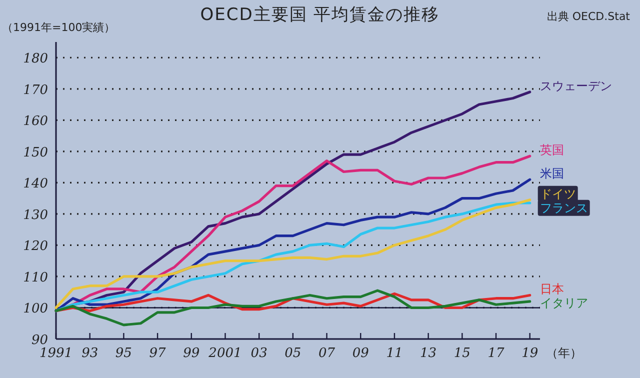 The width and height of the screenshot is (640, 378). Describe the element at coordinates (59, 27) in the screenshot. I see `y-axis-title: （1991年=100実績）` at that location.